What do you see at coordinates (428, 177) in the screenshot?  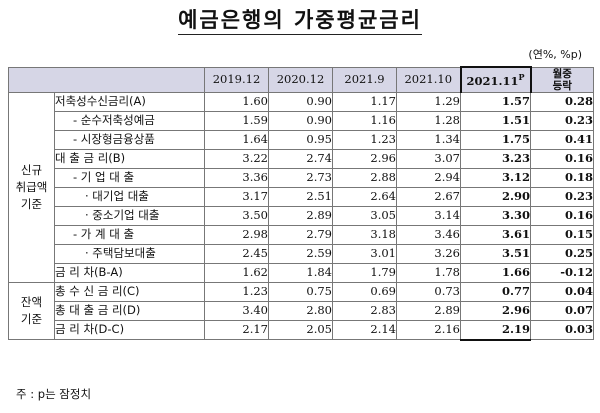 I see `value-cell: 2.94` at bounding box center [428, 177].